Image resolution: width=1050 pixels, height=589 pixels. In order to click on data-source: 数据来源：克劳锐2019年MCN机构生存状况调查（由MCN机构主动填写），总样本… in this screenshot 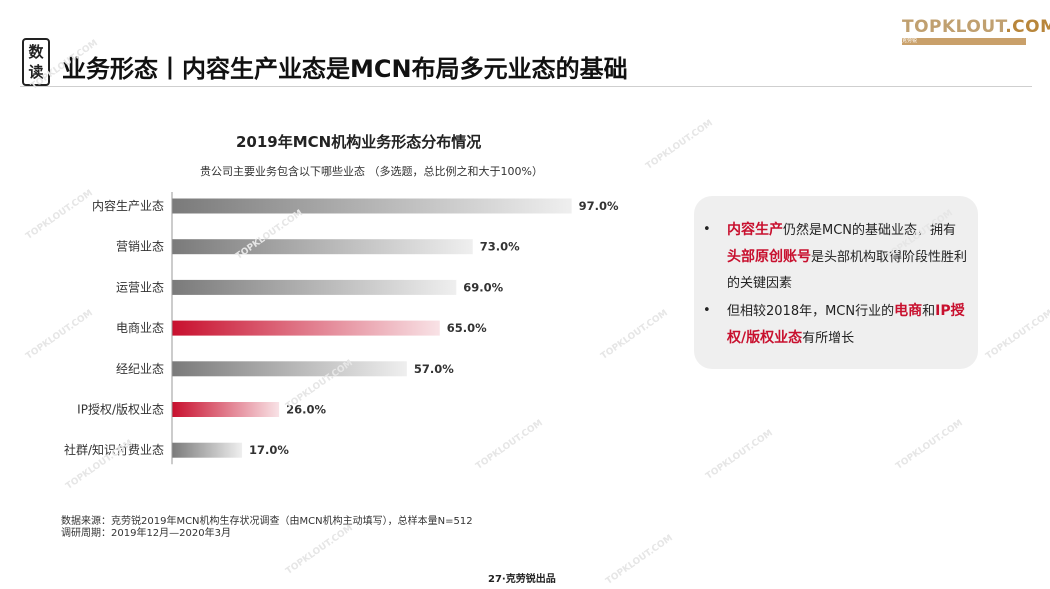, I will do `click(267, 528)`.